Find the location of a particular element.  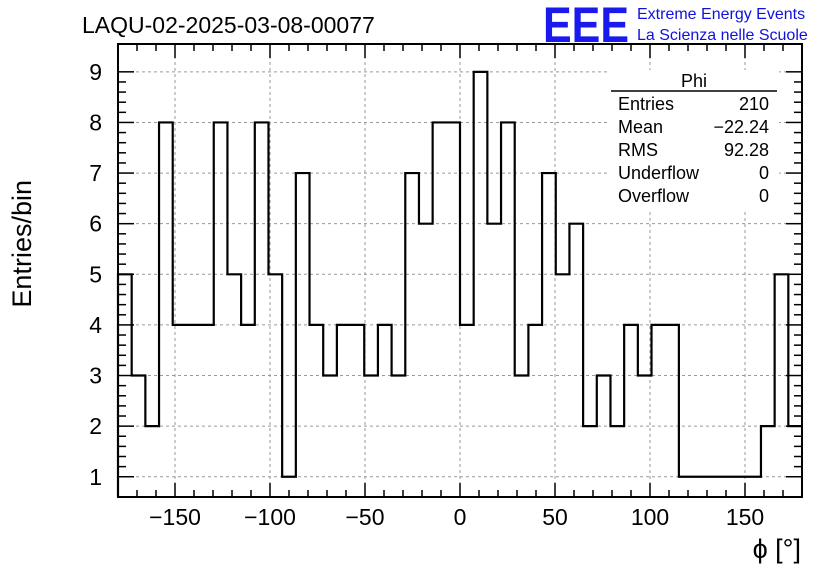

y-tick-label: 5 is located at coordinates (95, 274).